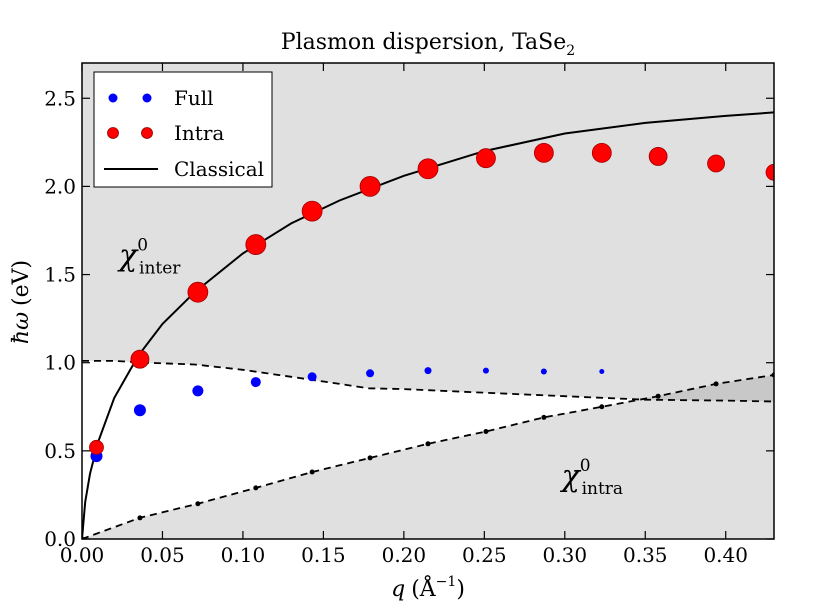 The image size is (814, 611). I want to click on y-tick-label: 2.0, so click(60, 186).